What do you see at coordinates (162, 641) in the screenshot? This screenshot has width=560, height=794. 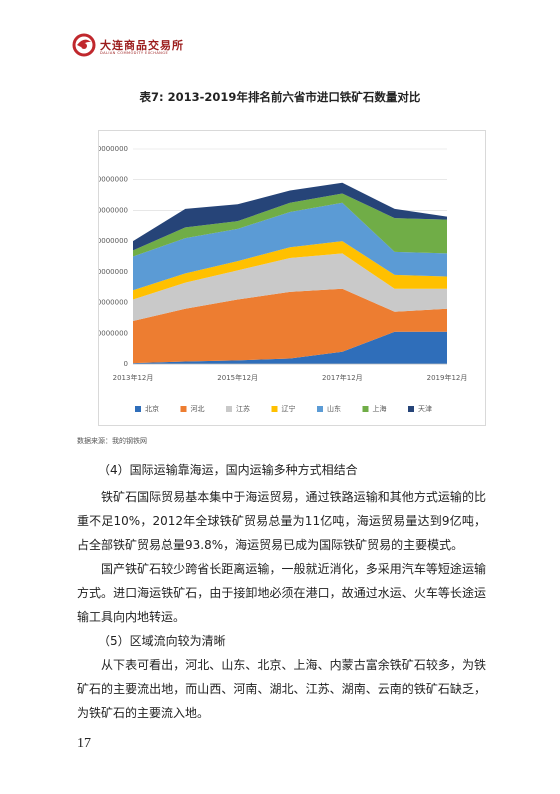 I see `section-heading: （5）区域流向较为清晰` at bounding box center [162, 641].